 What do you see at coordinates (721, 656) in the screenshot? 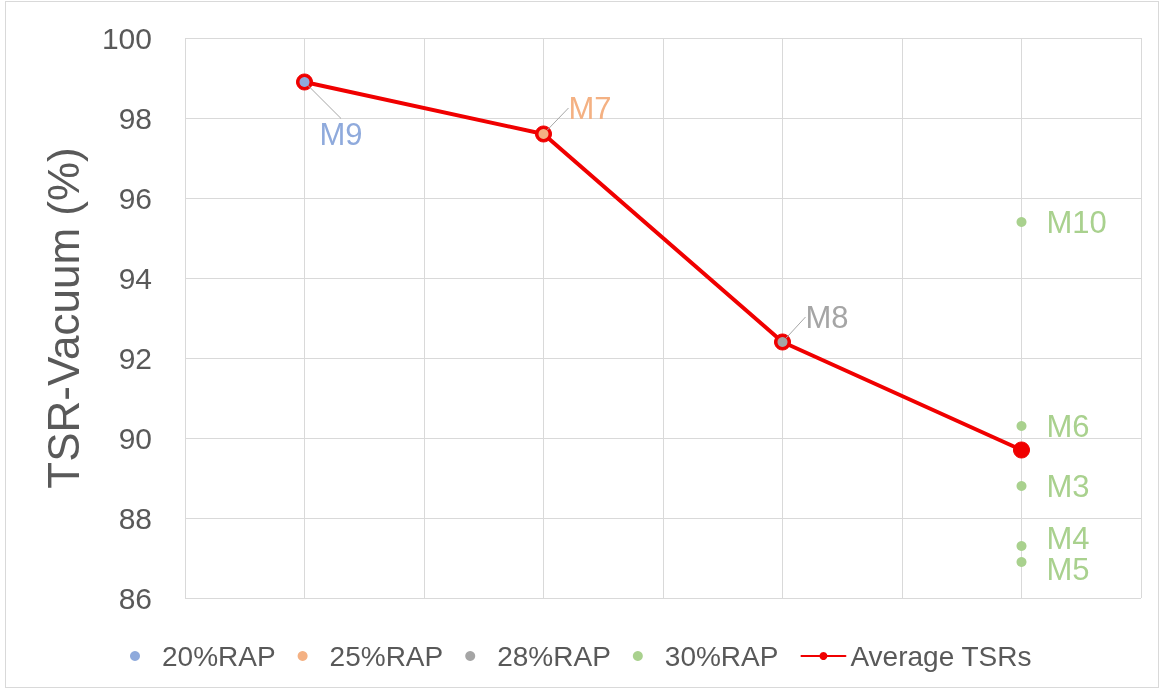
I see `legend-label: 30%RAP` at bounding box center [721, 656].